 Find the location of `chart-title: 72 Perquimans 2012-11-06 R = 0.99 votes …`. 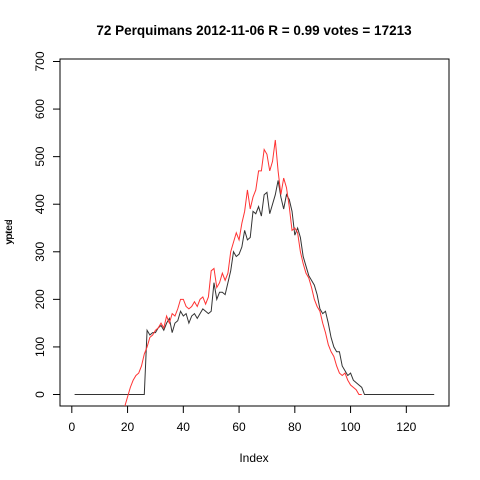

chart-title: 72 Perquimans 2012-11-06 R = 0.99 votes … is located at coordinates (254, 30).